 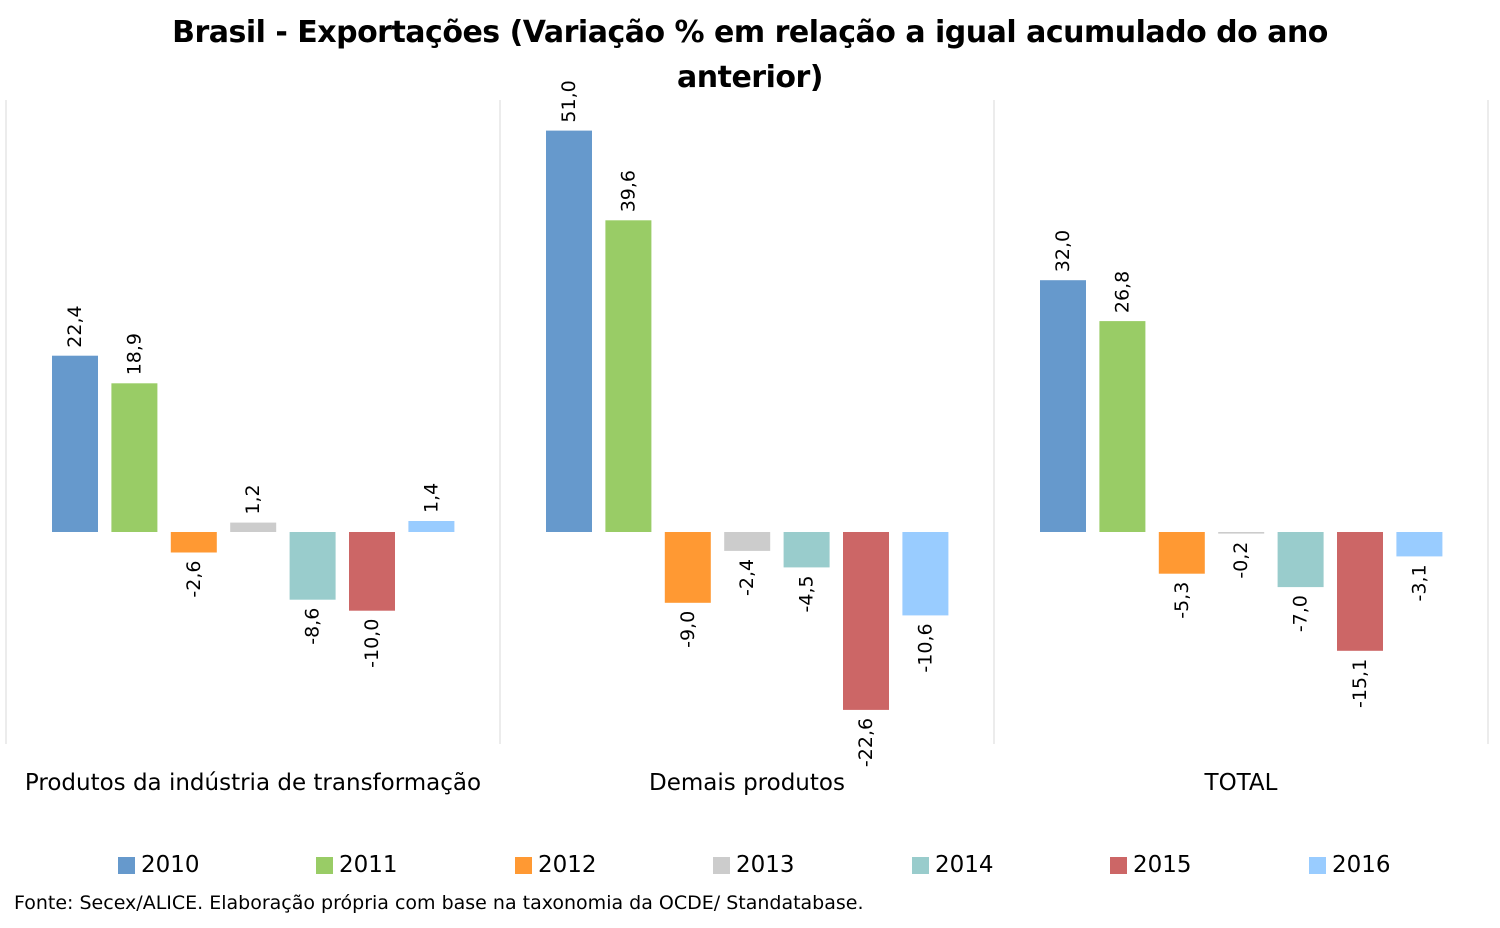 I want to click on legend-label: 2012, so click(x=567, y=865).